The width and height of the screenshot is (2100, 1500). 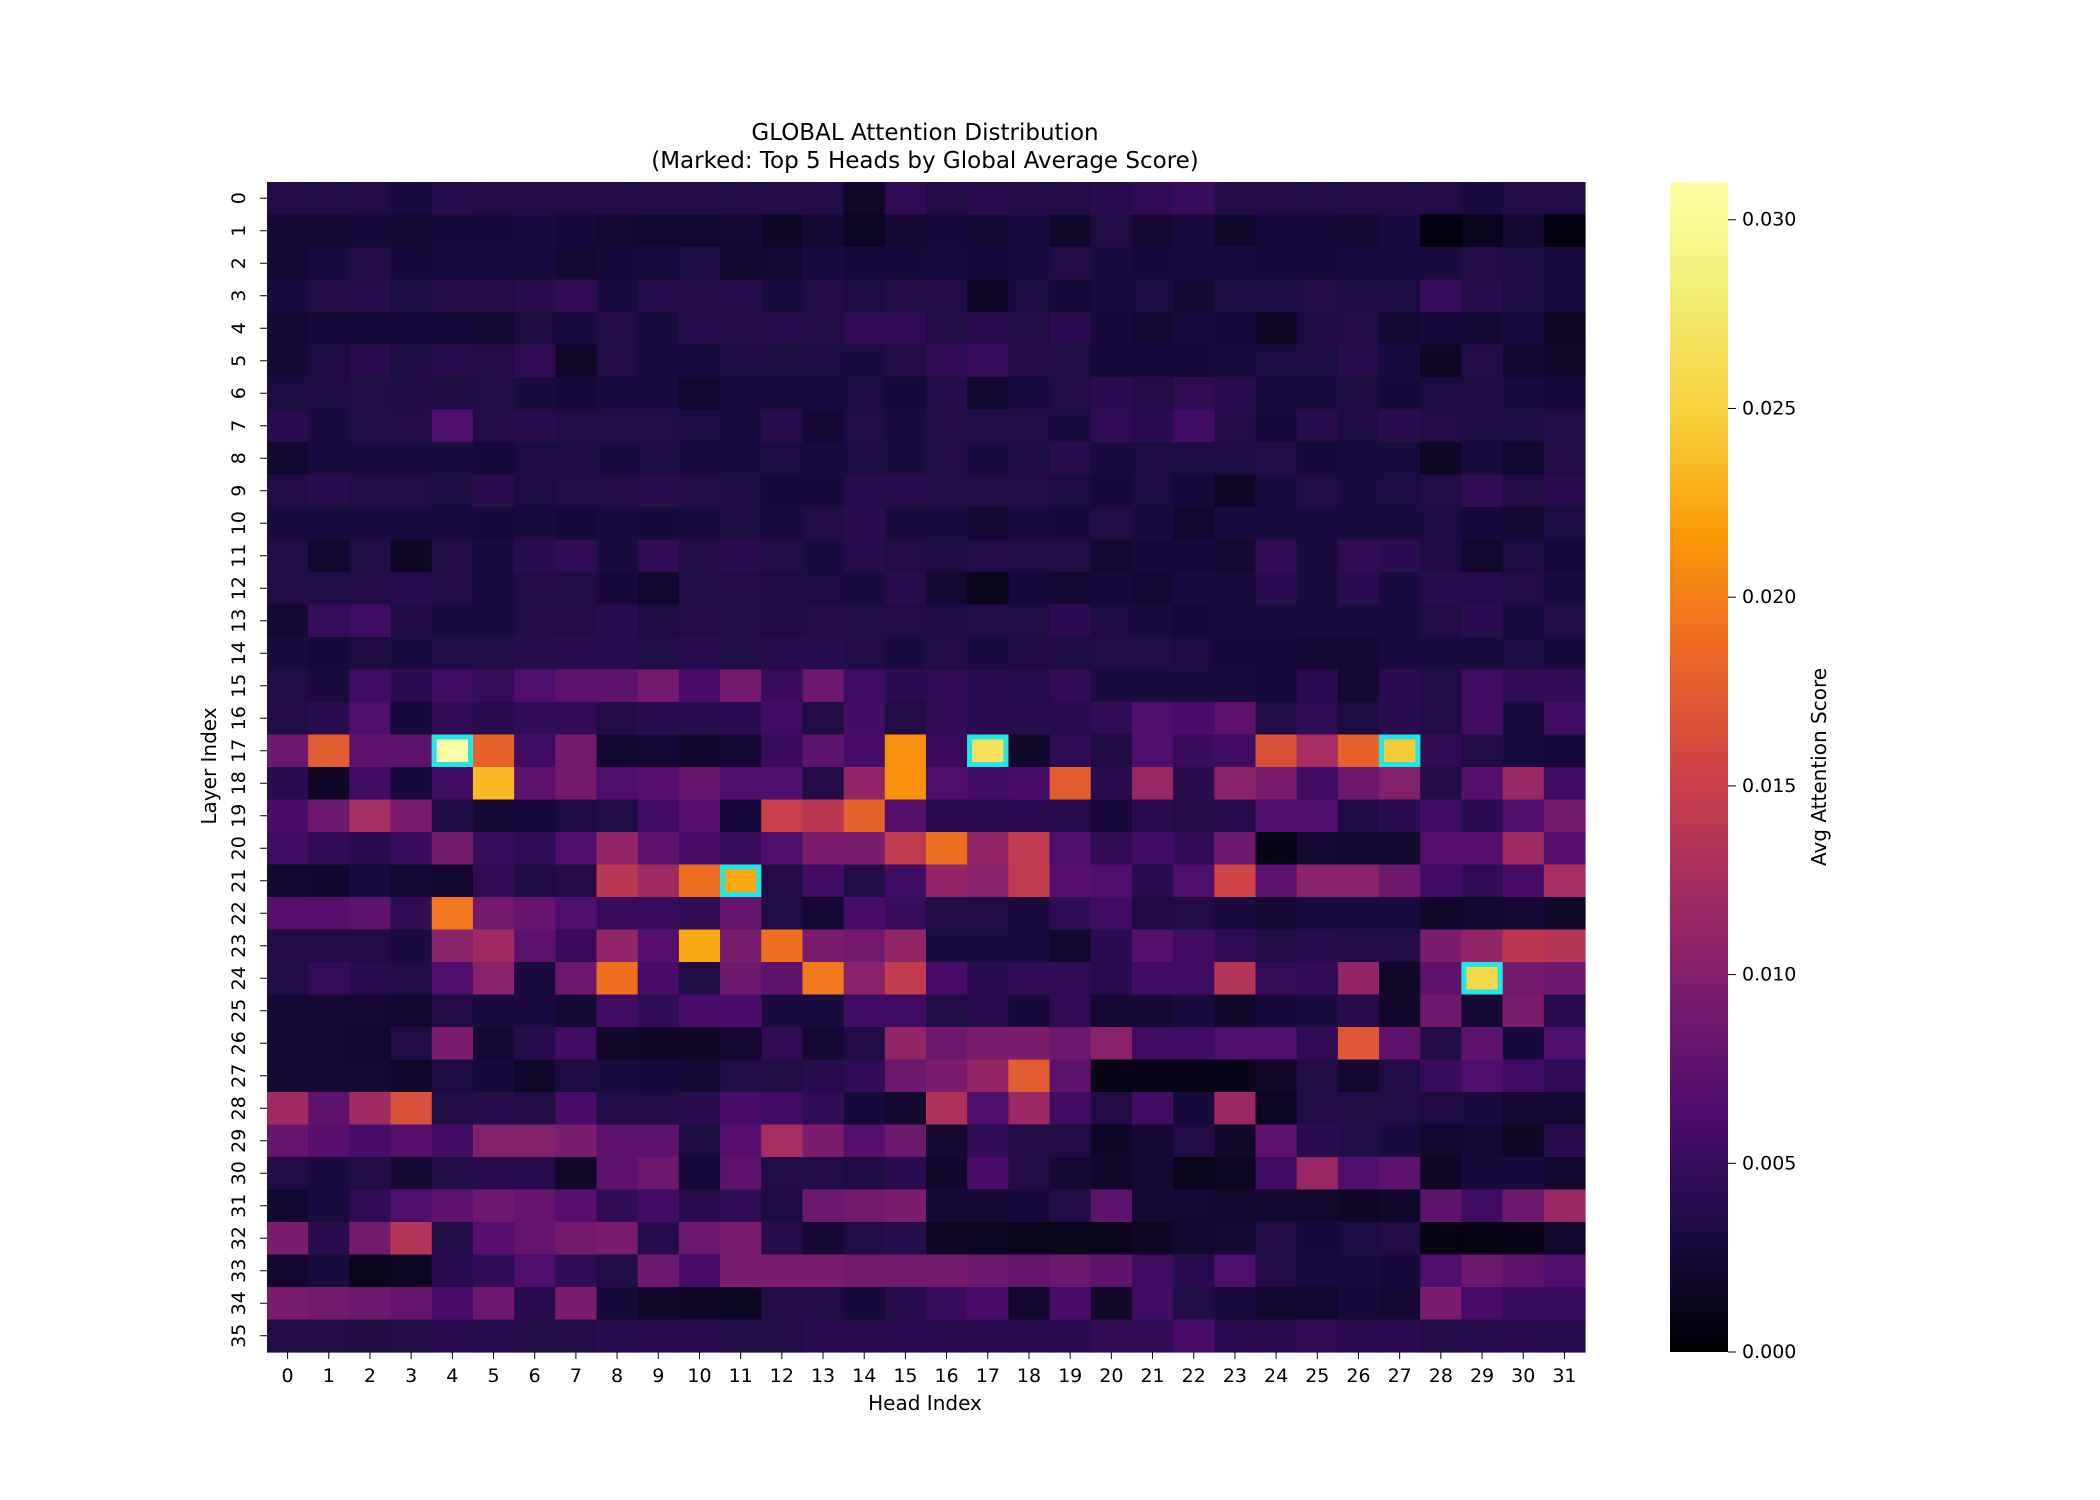 What do you see at coordinates (1769, 1352) in the screenshot?
I see `colorbar-tick-label: 0.000` at bounding box center [1769, 1352].